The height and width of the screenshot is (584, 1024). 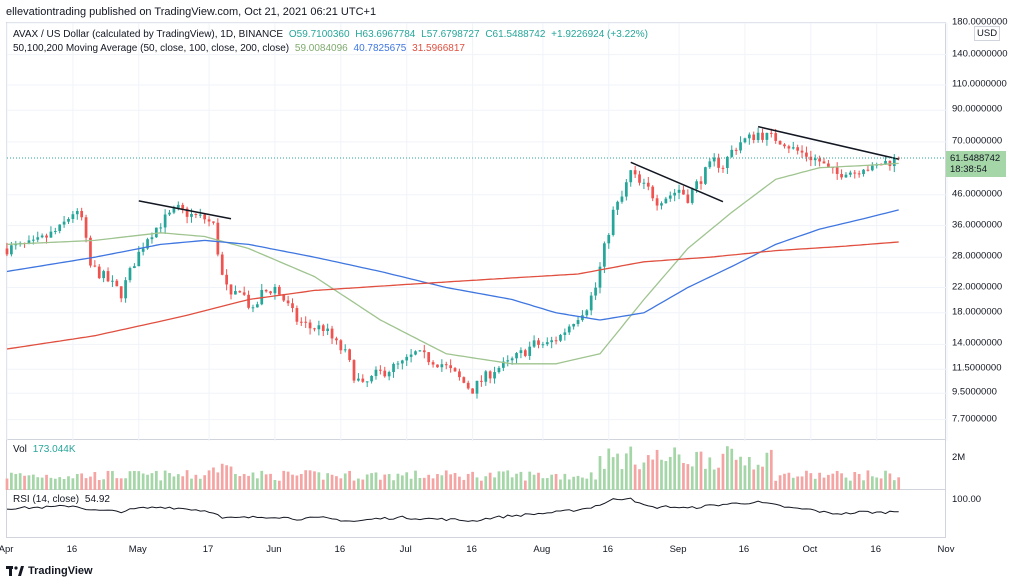 What do you see at coordinates (54, 449) in the screenshot?
I see `volume-value: 173.044K` at bounding box center [54, 449].